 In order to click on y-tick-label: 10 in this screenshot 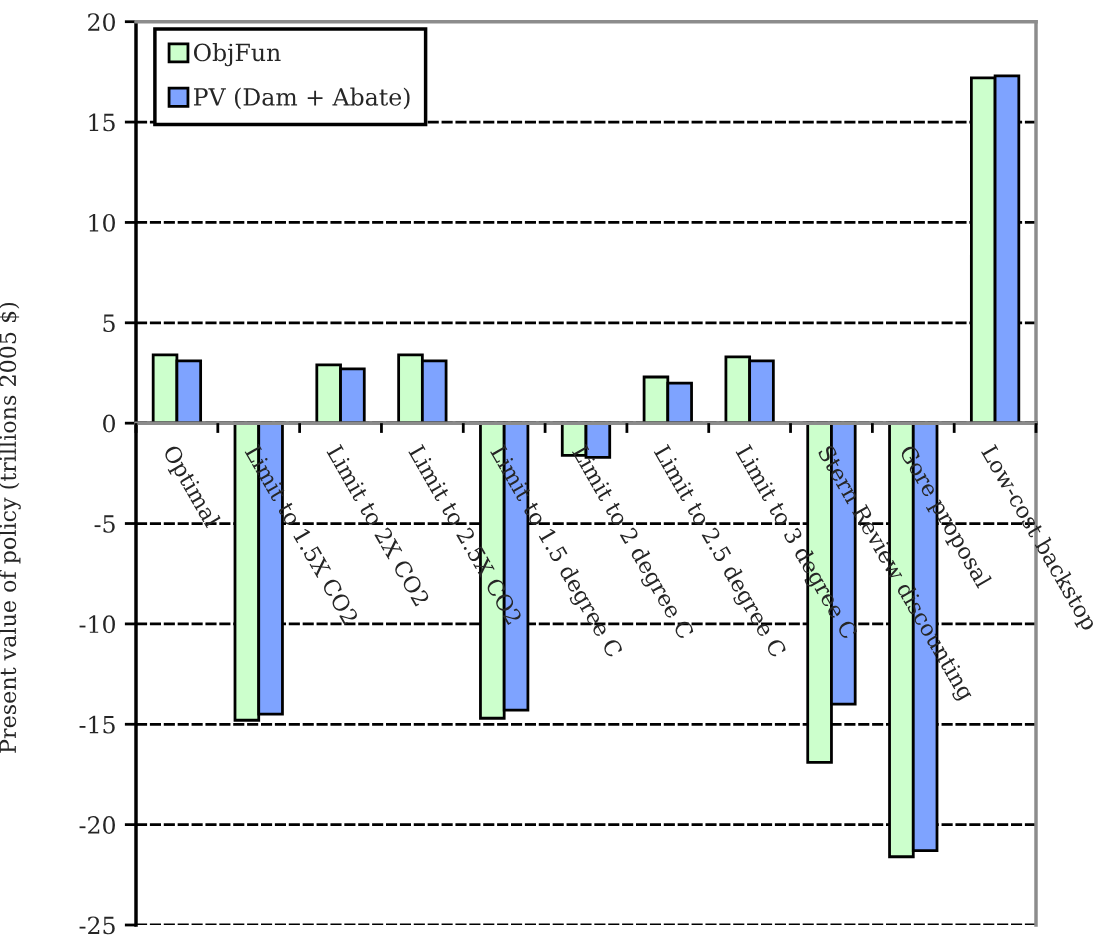, I will do `click(102, 222)`.